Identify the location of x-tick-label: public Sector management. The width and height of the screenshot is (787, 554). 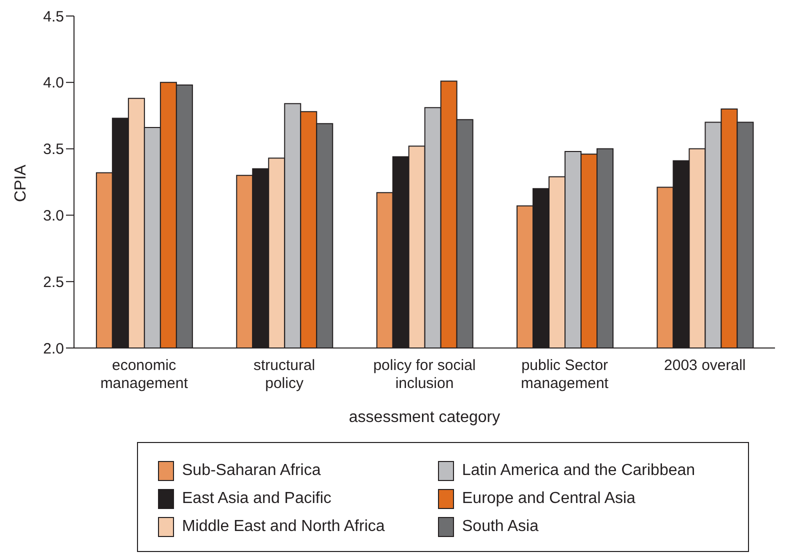
(565, 374).